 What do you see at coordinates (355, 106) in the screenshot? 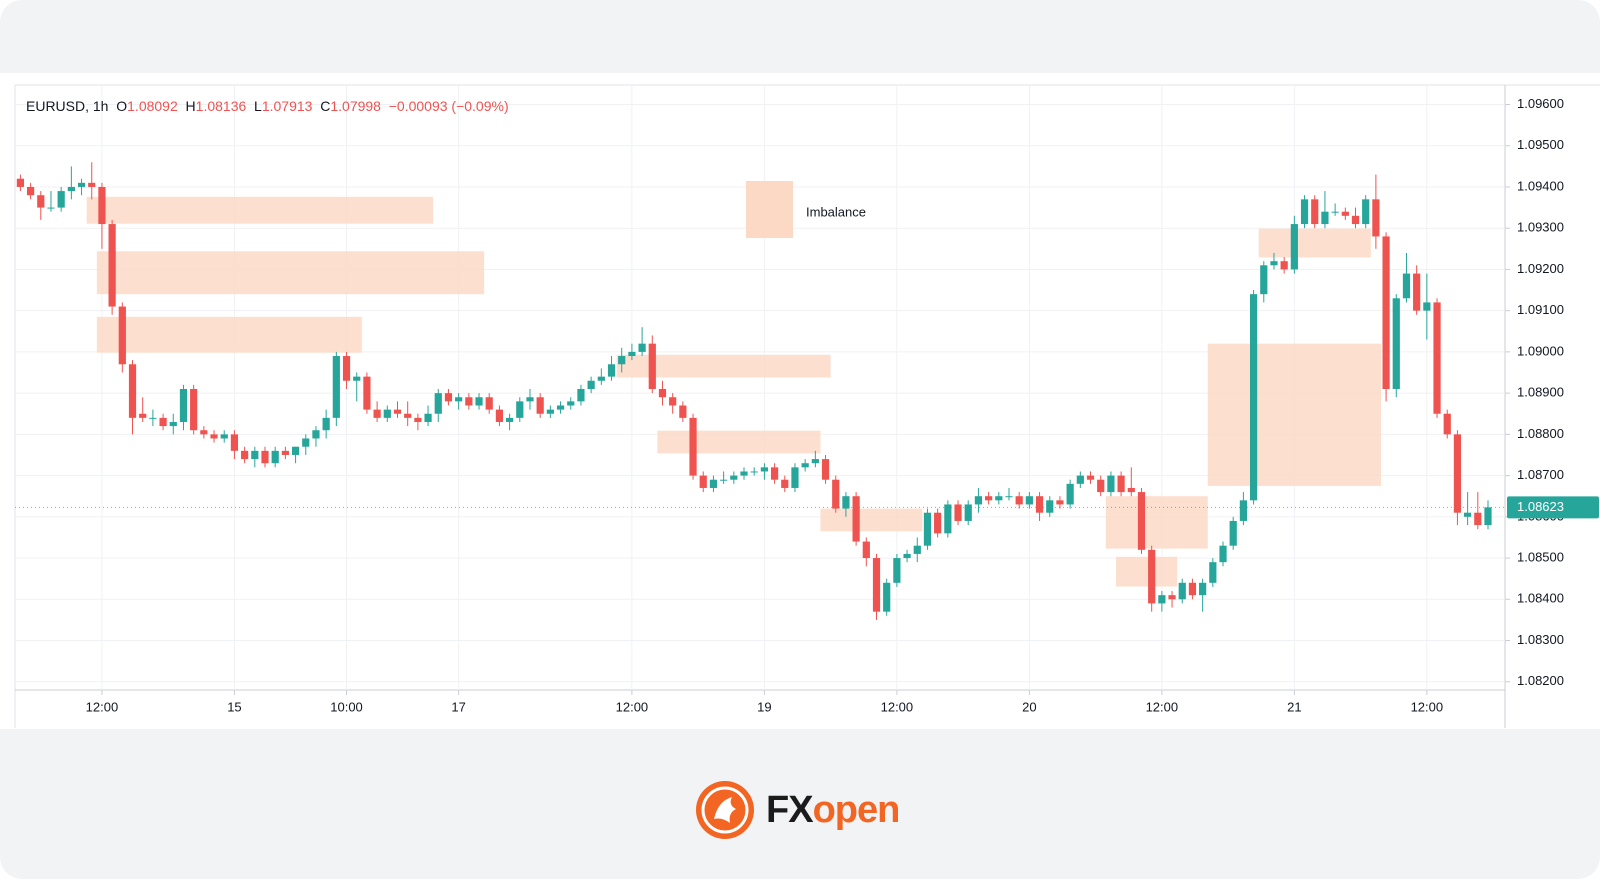
I see `ohlc-value: 1.07998` at bounding box center [355, 106].